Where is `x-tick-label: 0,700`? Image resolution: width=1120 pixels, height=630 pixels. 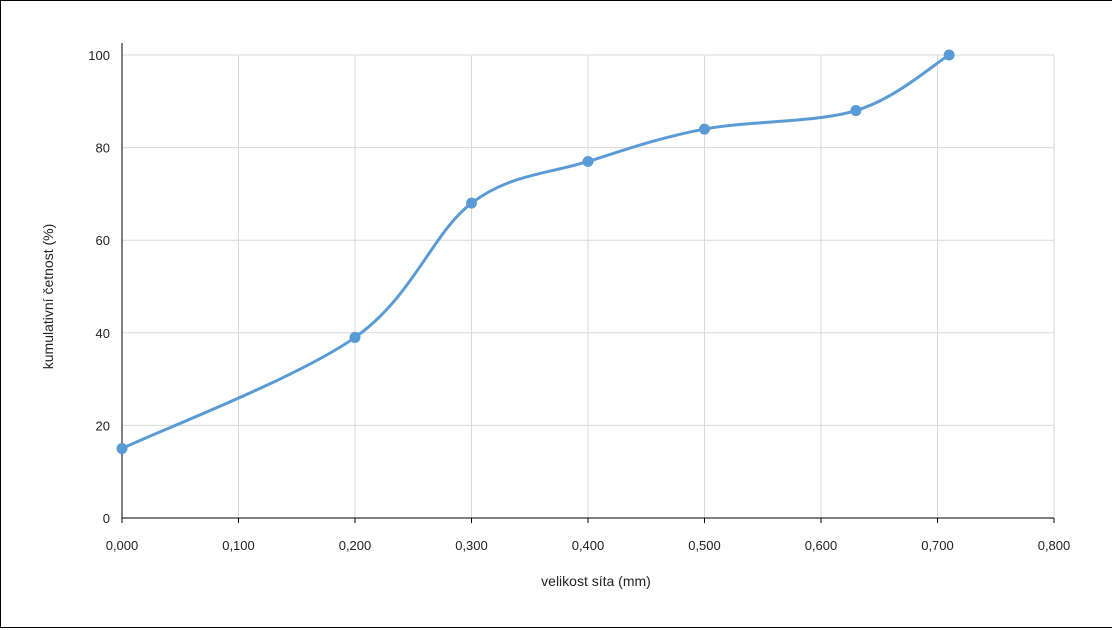 x-tick-label: 0,700 is located at coordinates (937, 545).